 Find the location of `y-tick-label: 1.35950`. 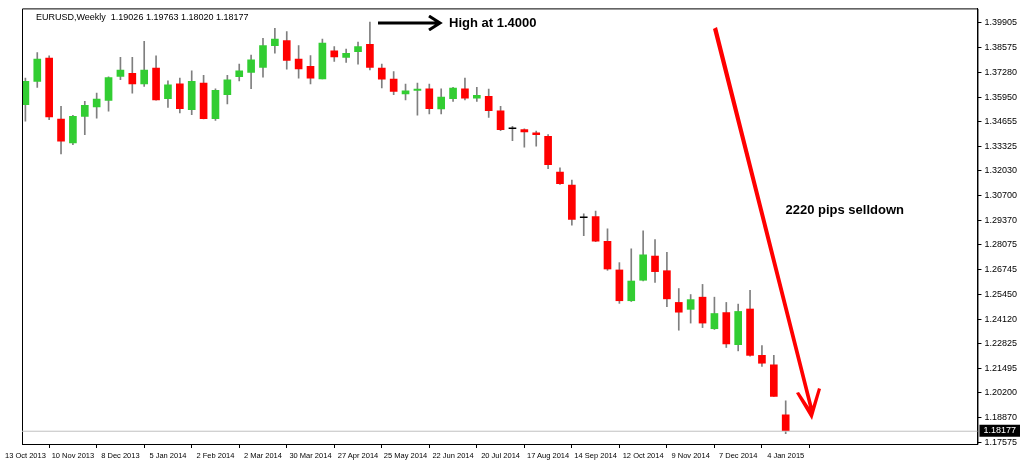

y-tick-label: 1.35950 is located at coordinates (1001, 96).